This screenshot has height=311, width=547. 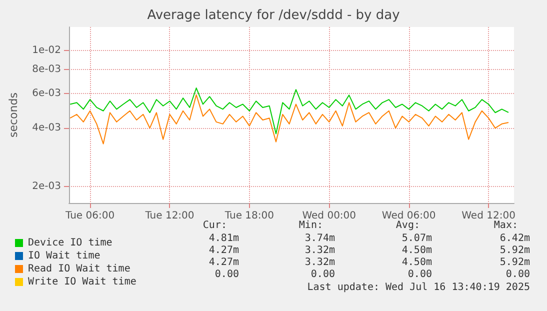 I want to click on y-tick-label: 8e-03, so click(x=46, y=69).